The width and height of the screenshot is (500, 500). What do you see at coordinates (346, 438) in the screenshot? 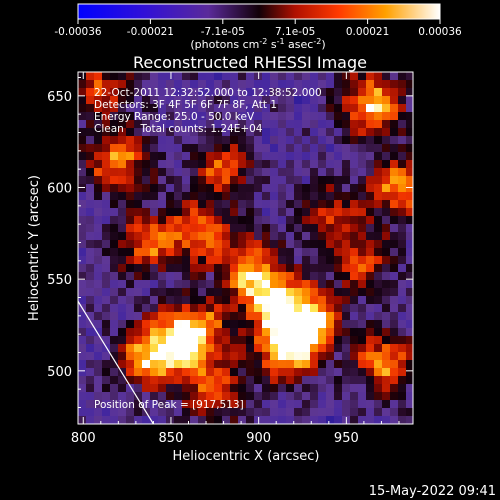
I see `x-tick-label: 950` at bounding box center [346, 438].